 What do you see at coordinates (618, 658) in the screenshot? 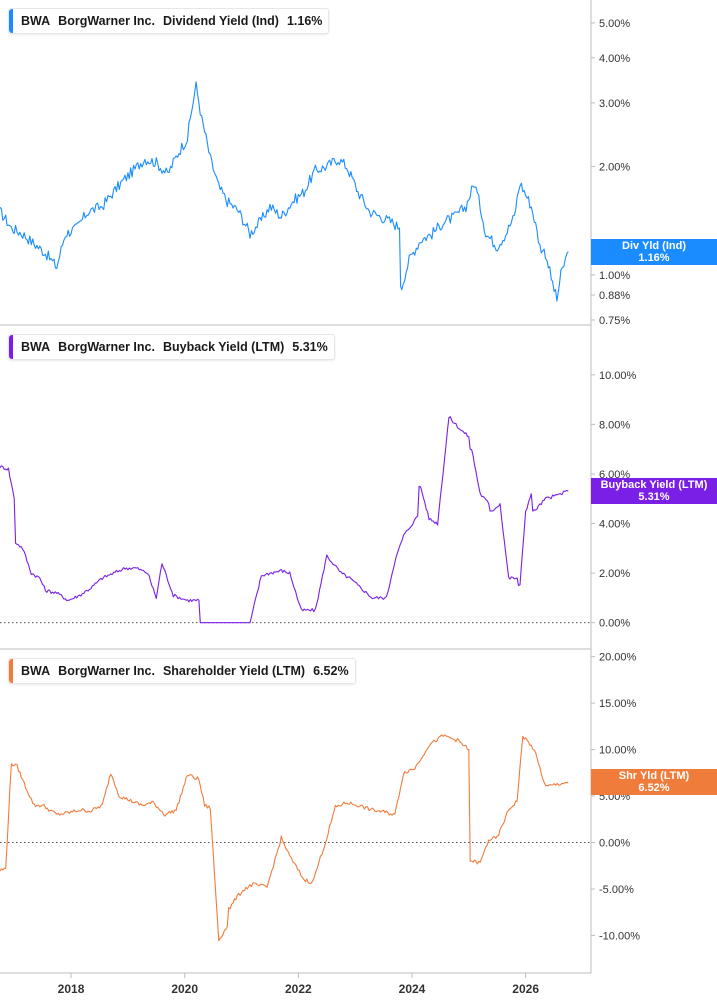
I see `y-tick-label: 20.00%` at bounding box center [618, 658].